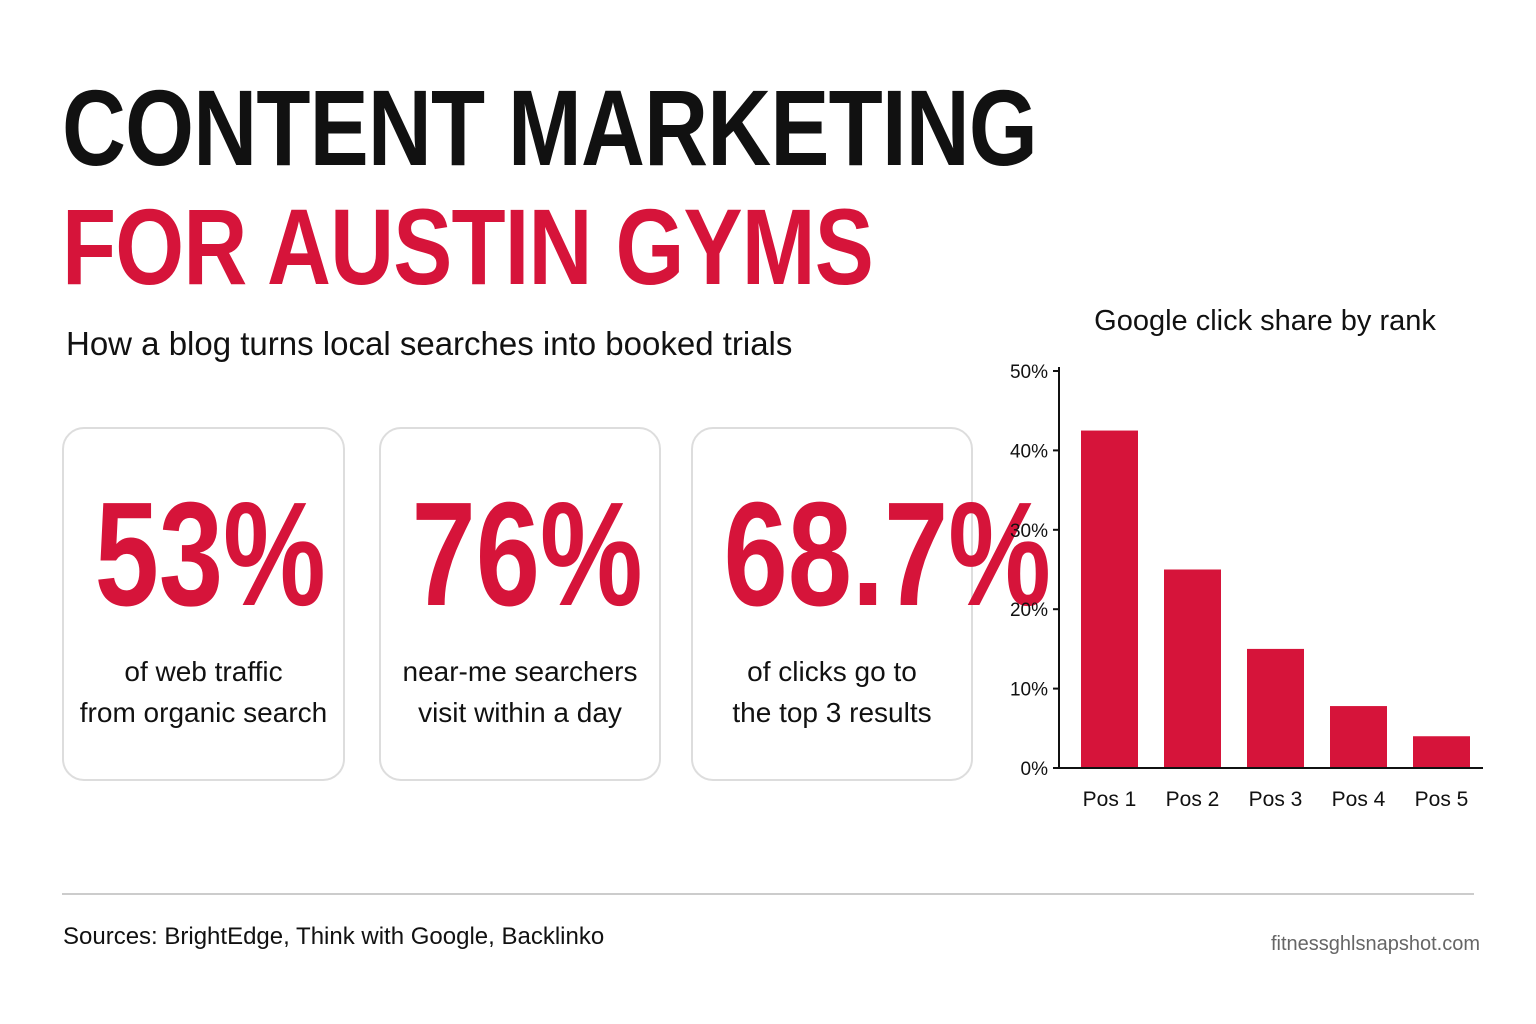 This screenshot has width=1536, height=1024. Describe the element at coordinates (832, 692) in the screenshot. I see `stat-label: of clicks go to the top 3 results` at that location.